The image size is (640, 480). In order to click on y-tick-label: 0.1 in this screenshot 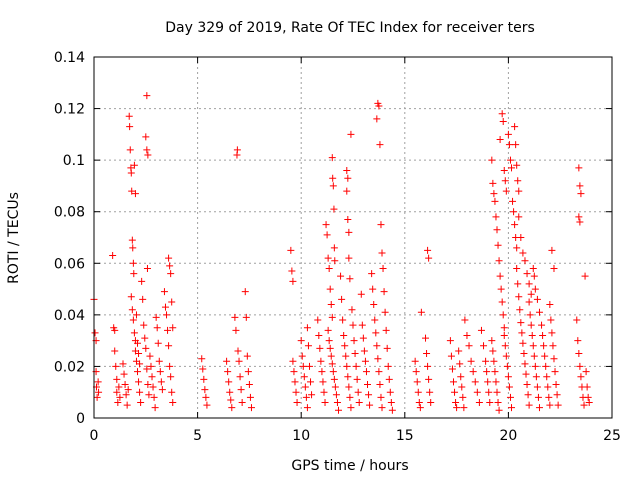, I will do `click(74, 161)`.